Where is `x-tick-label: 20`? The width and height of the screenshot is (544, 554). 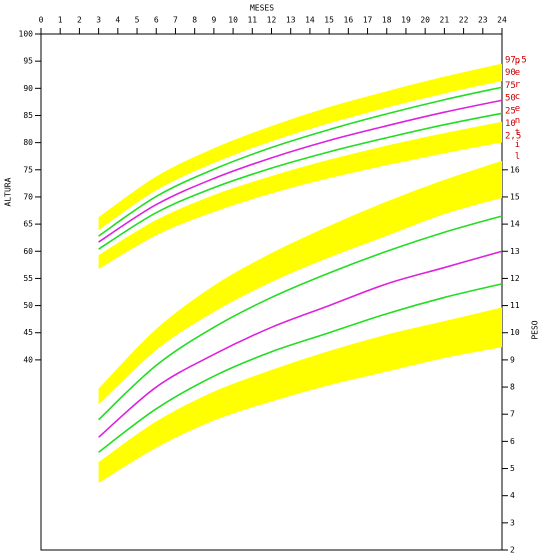 x-tick-label: 20 is located at coordinates (425, 20).